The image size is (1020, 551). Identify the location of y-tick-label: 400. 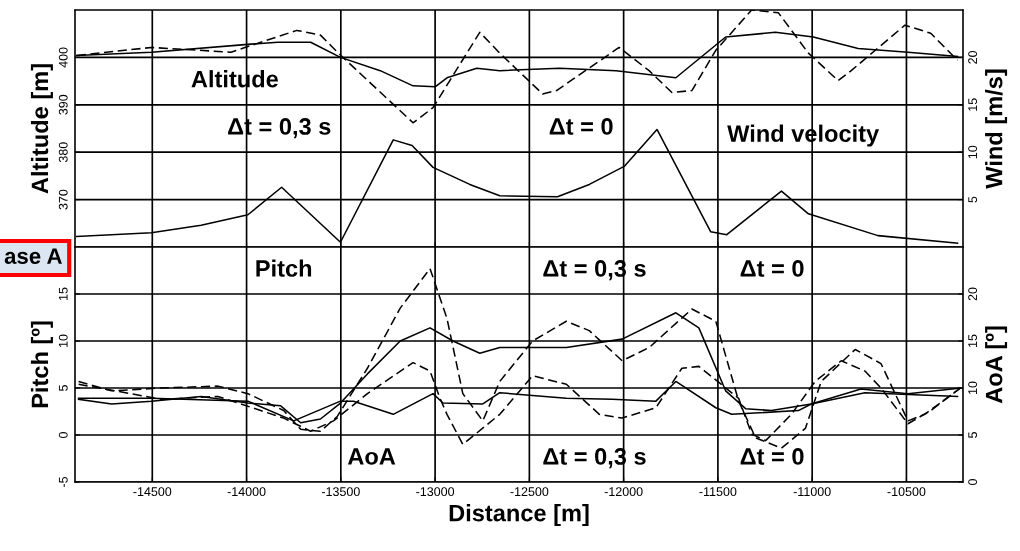
(63, 57).